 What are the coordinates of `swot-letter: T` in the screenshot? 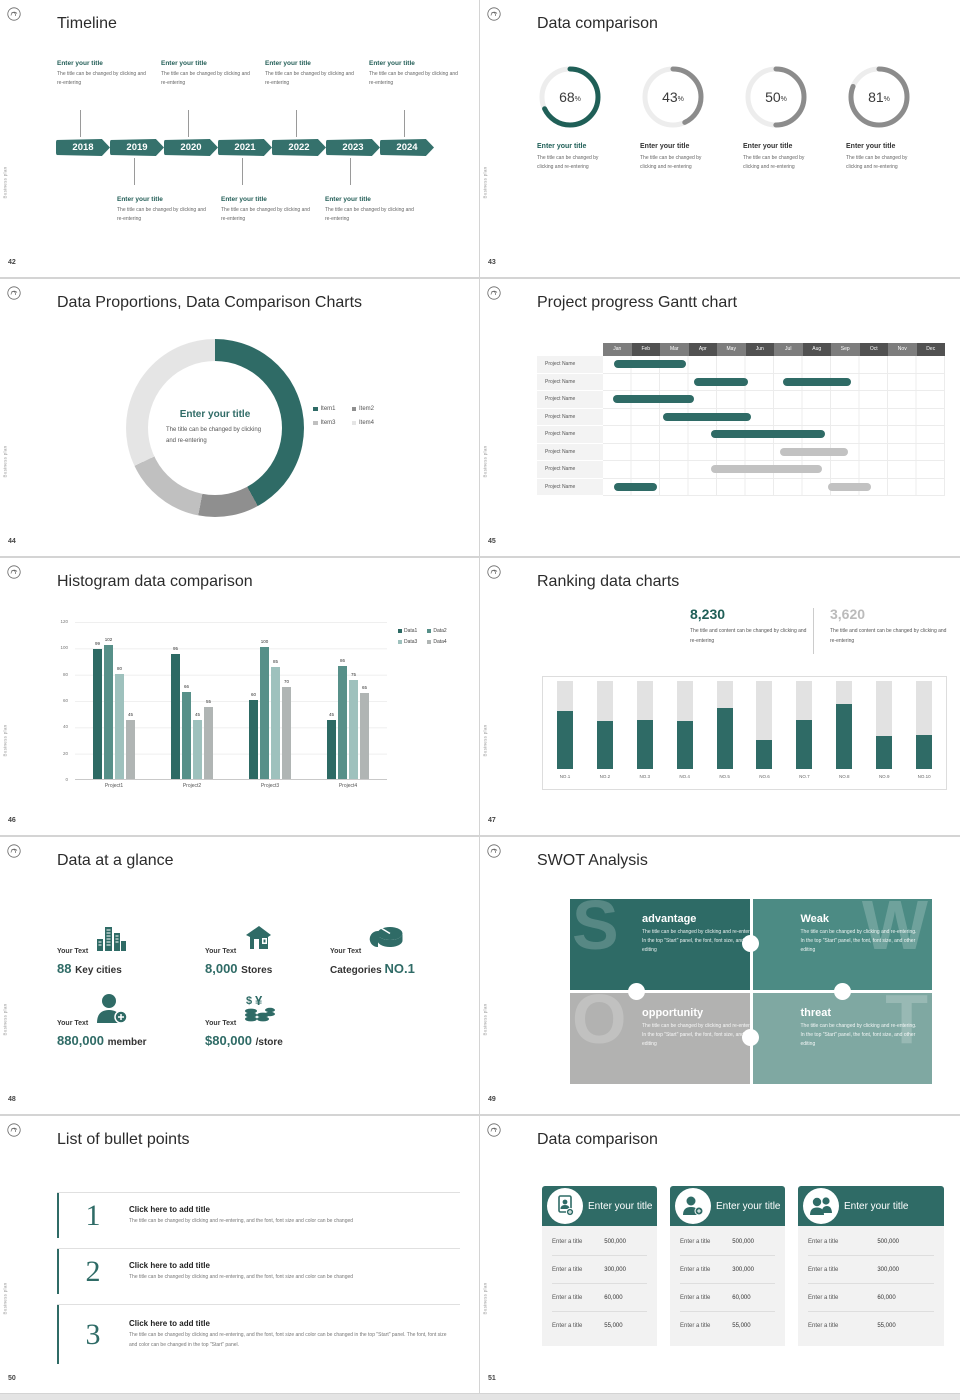 It's located at (906, 1025).